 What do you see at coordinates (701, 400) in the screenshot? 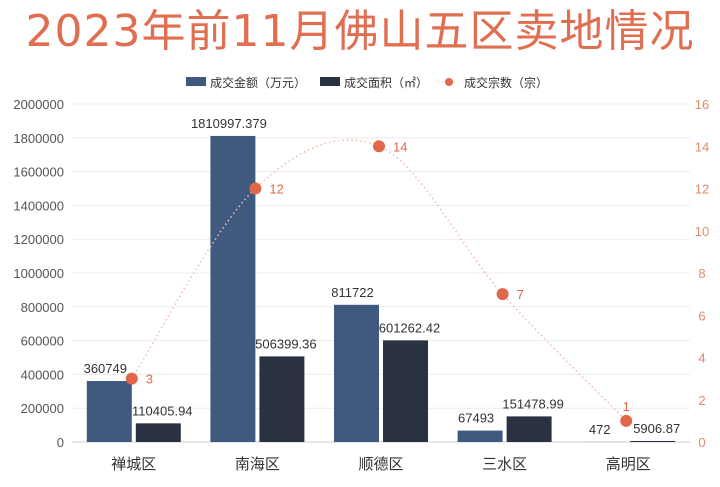
I see `y-right-tick: 2` at bounding box center [701, 400].